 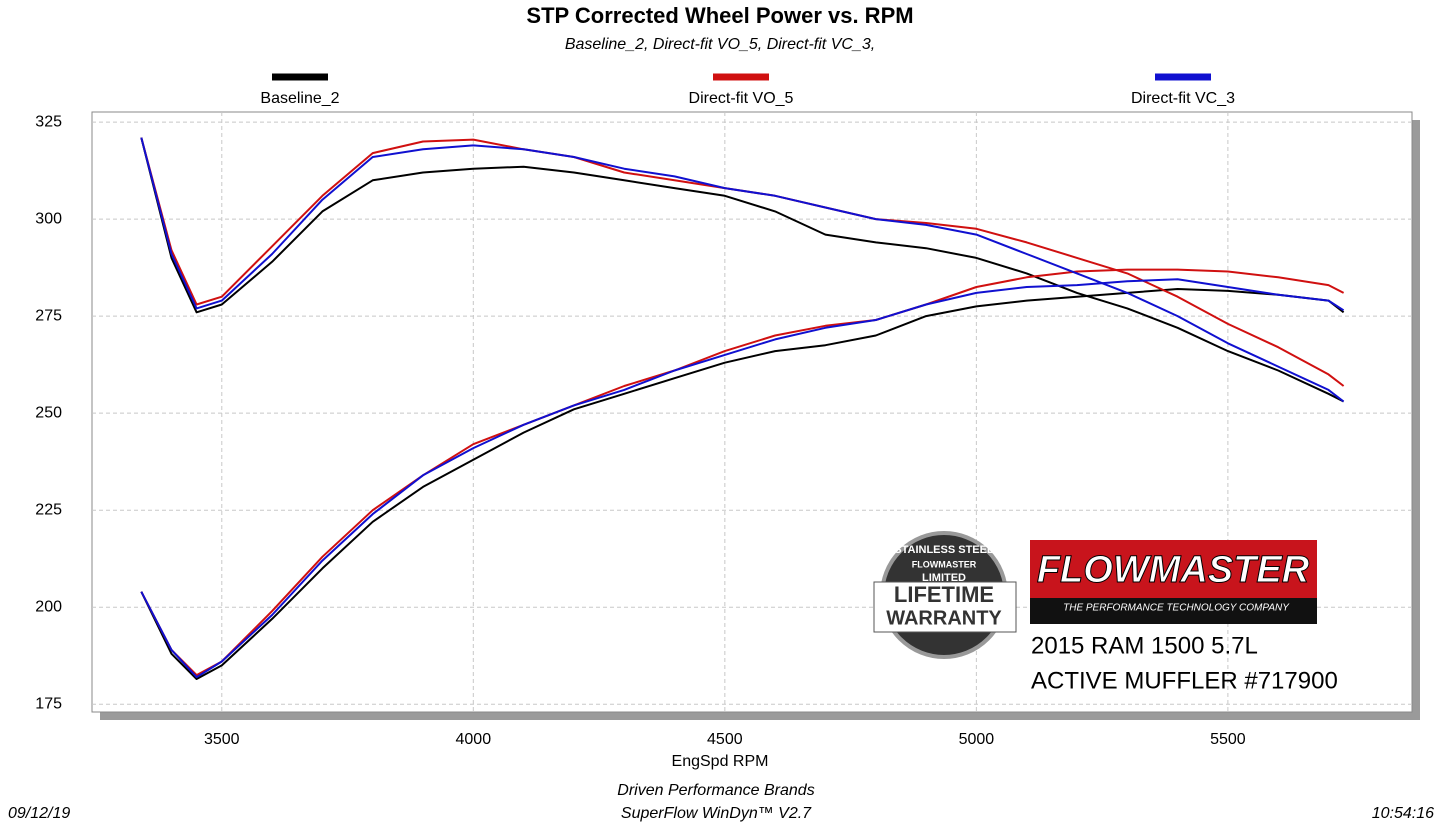 I want to click on x-tick-label: 4500, so click(x=725, y=739).